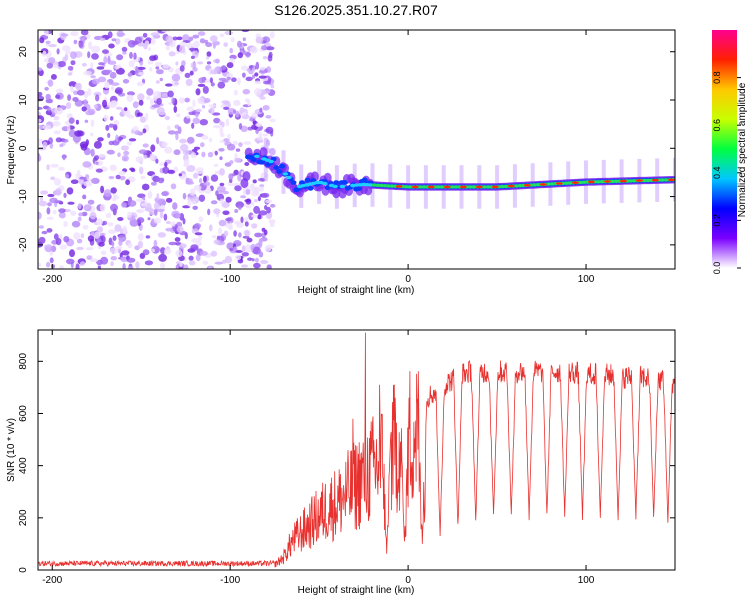 This screenshot has width=750, height=600. What do you see at coordinates (23, 244) in the screenshot?
I see `y-tick-label: -20` at bounding box center [23, 244].